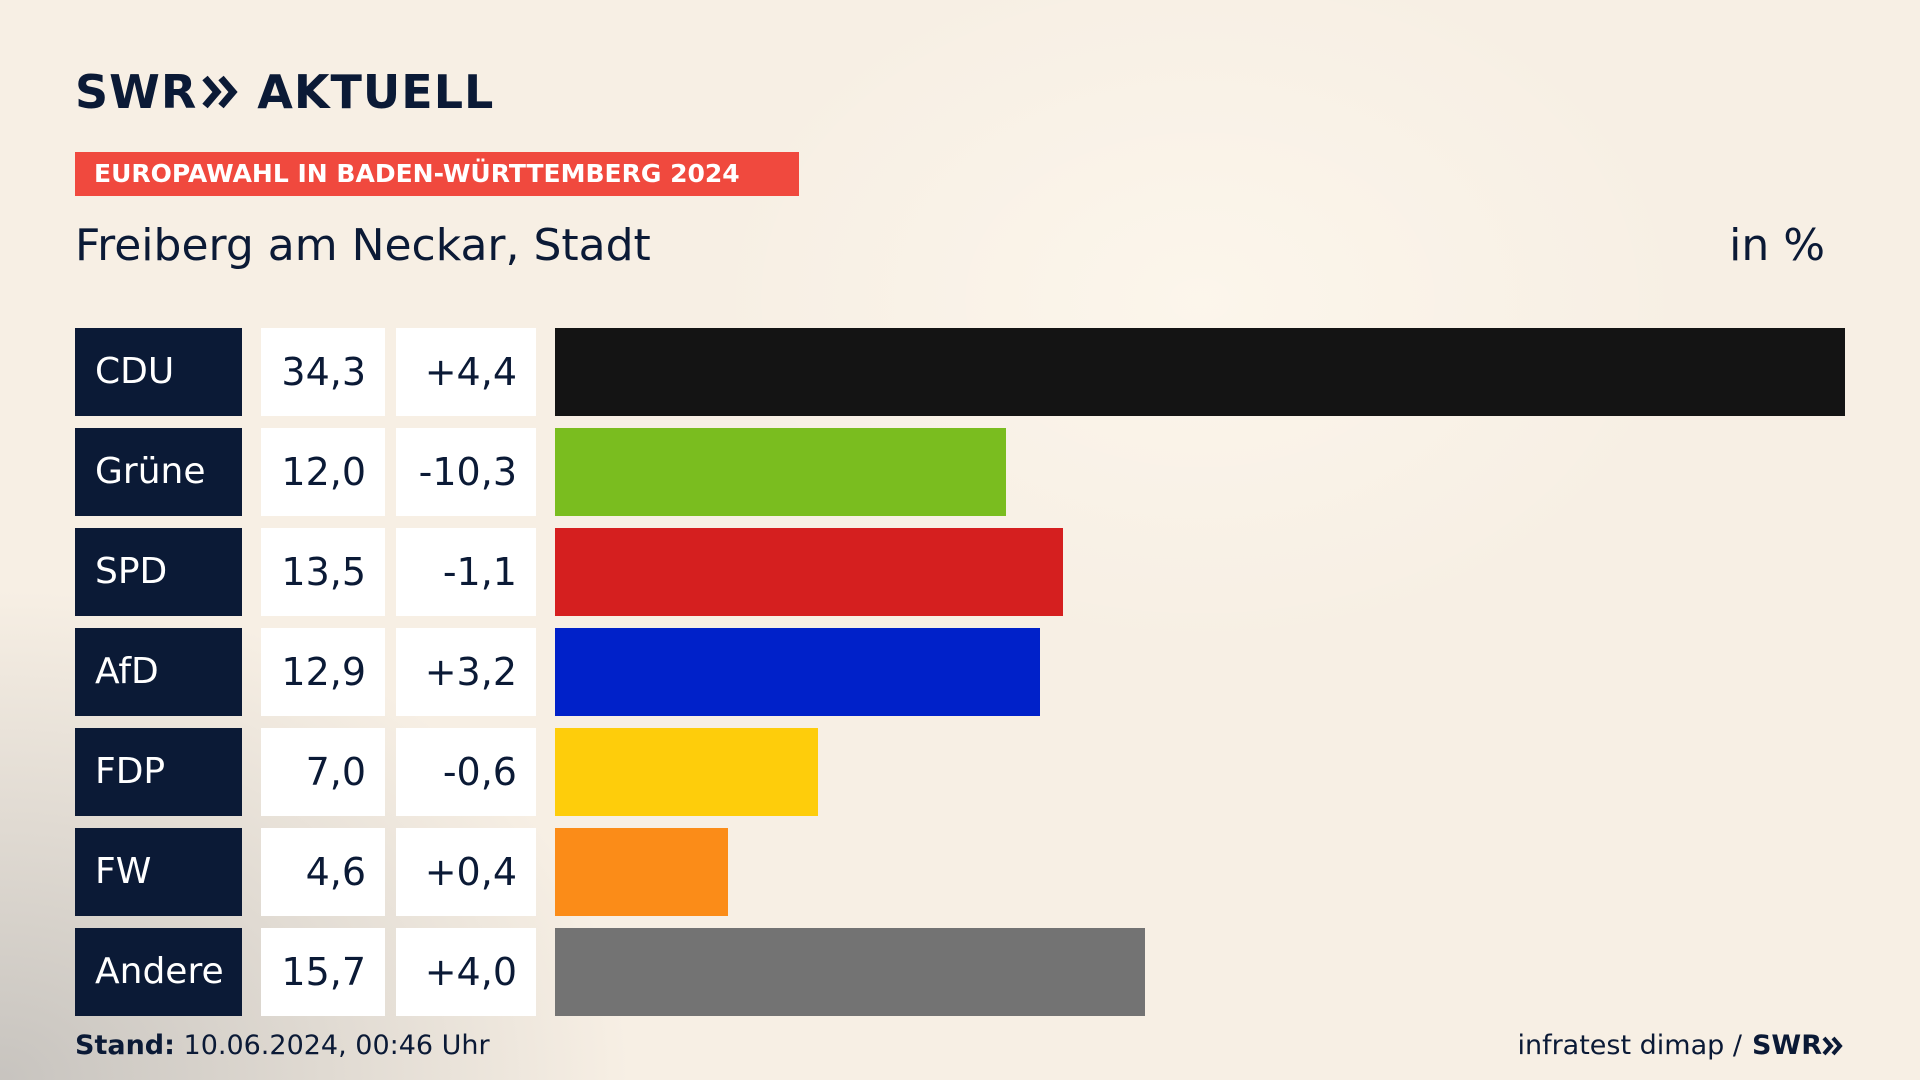 The width and height of the screenshot is (1920, 1080). I want to click on party-label: Andere, so click(158, 972).